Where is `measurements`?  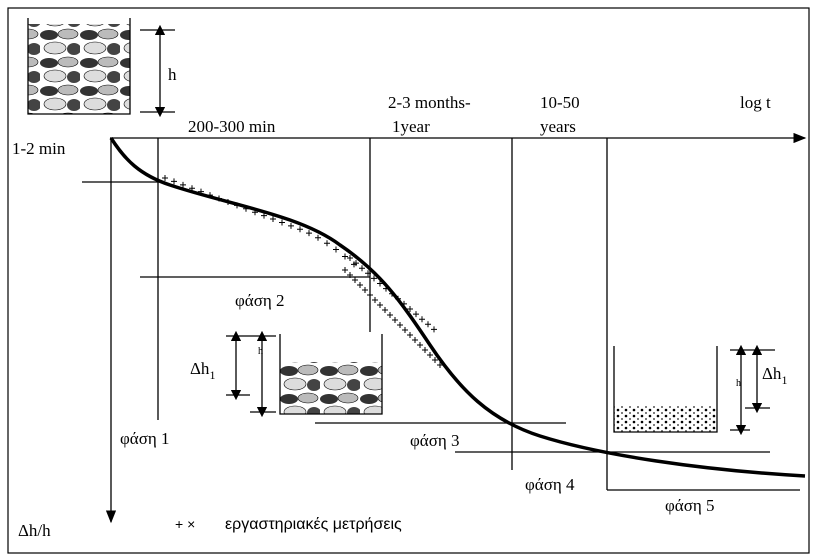
measurements is located at coordinates (302, 271).